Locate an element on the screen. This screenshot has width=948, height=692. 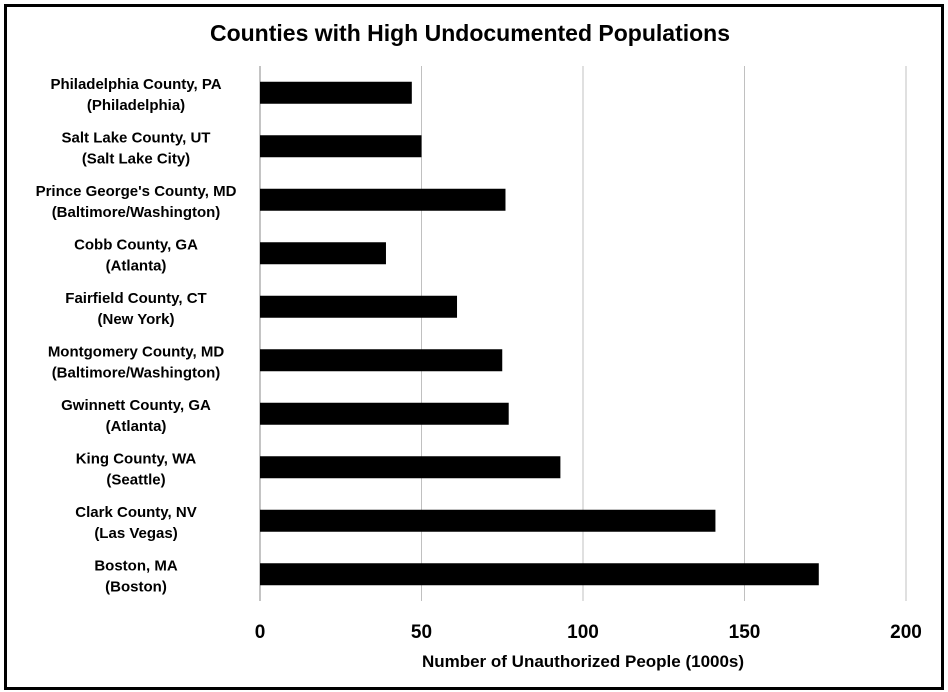
x-tick-label: 50 is located at coordinates (421, 632).